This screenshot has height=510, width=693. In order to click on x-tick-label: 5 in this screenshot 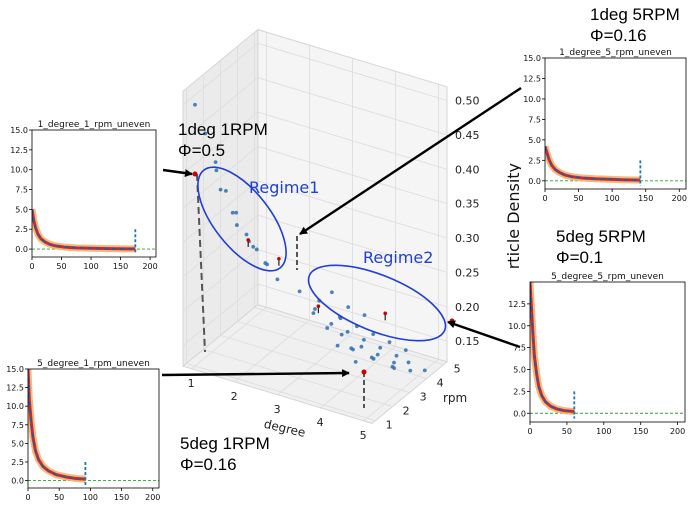, I will do `click(363, 435)`.